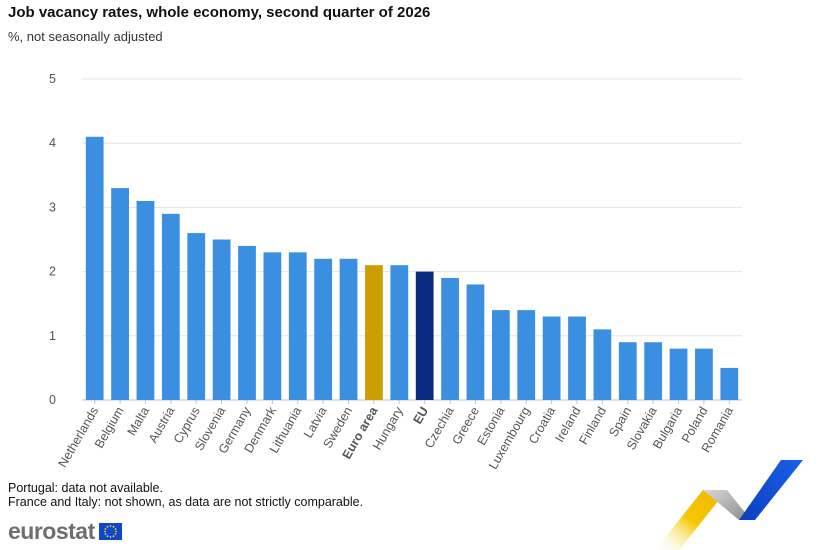  I want to click on bar-poland, so click(704, 374).